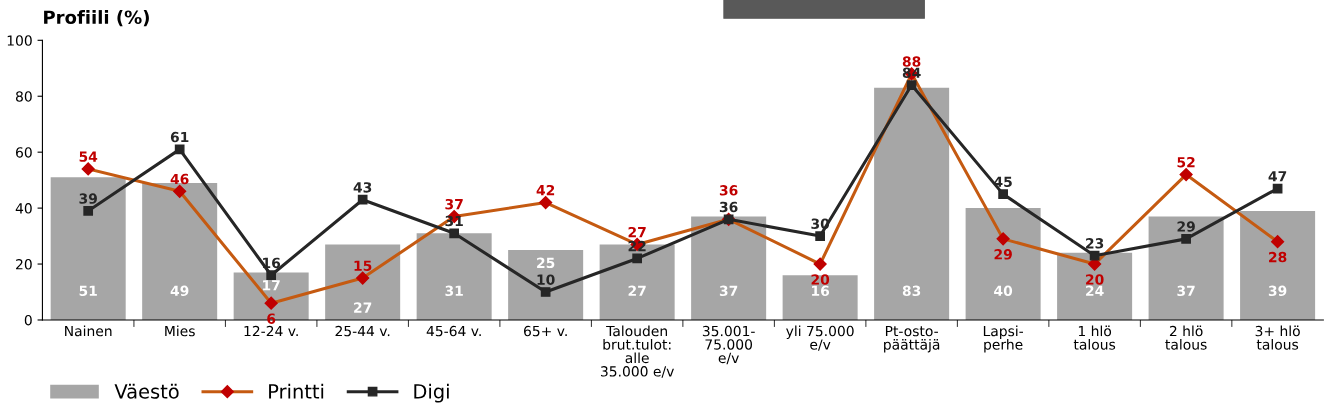  Describe the element at coordinates (271, 318) in the screenshot. I see `data-label: 6` at that location.